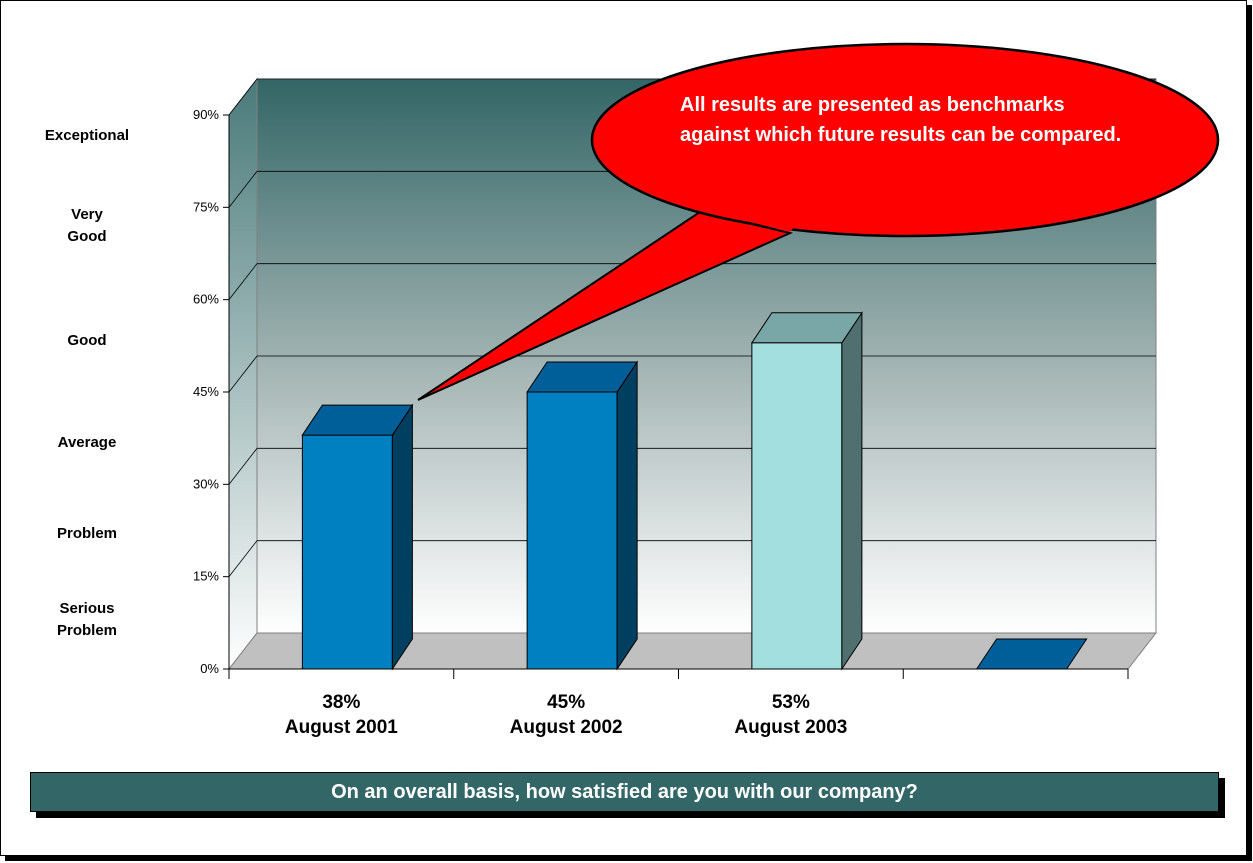 The image size is (1253, 863). What do you see at coordinates (87, 340) in the screenshot?
I see `rating-label: Good` at bounding box center [87, 340].